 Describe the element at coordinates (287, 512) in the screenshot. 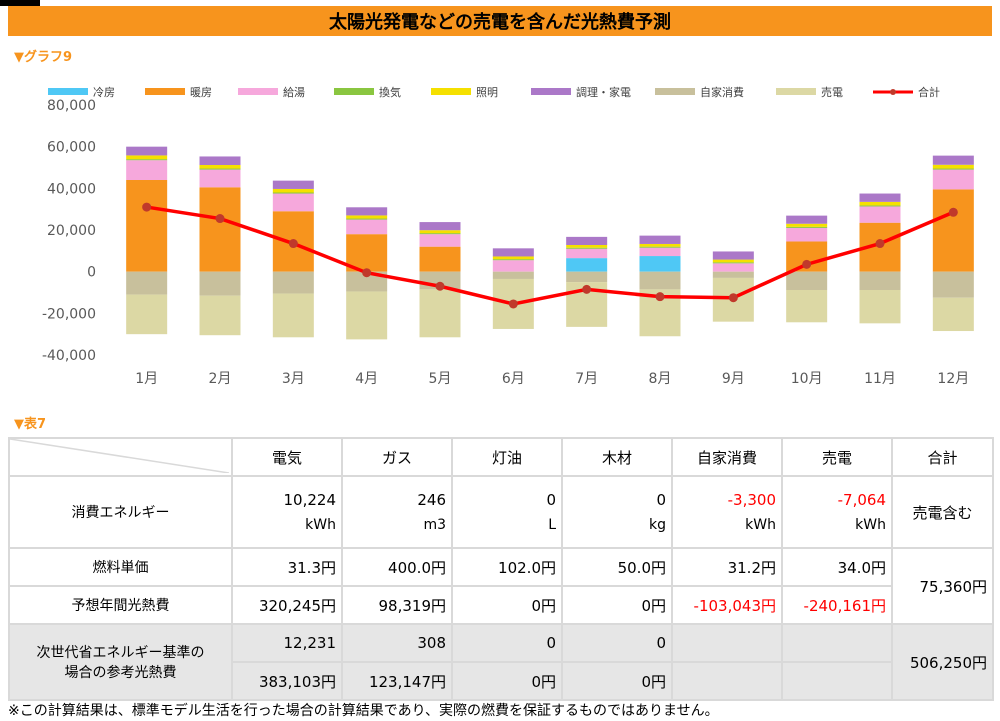

I see `consumption-electricity: 10,224 kWh` at that location.